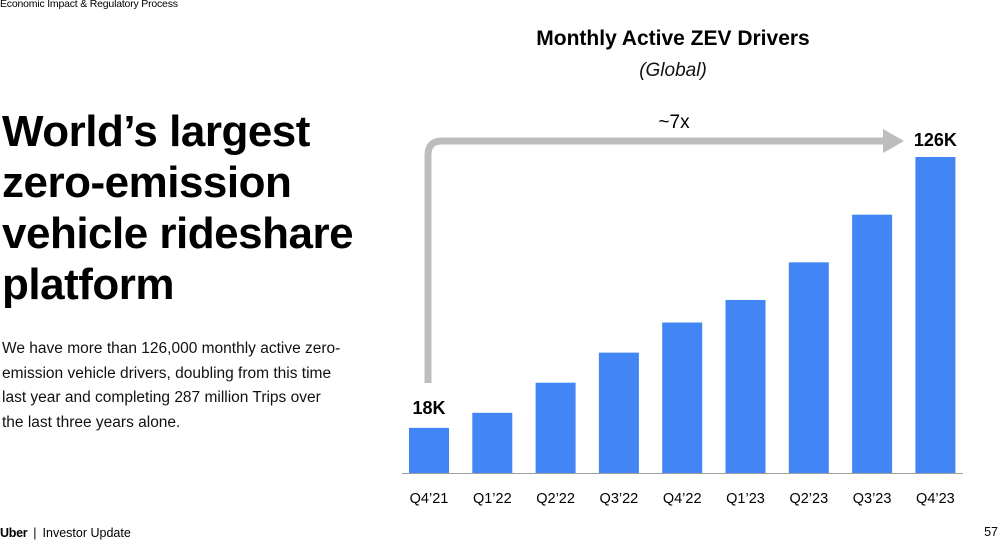  I want to click on x-tick-label: Q3’22, so click(619, 499).